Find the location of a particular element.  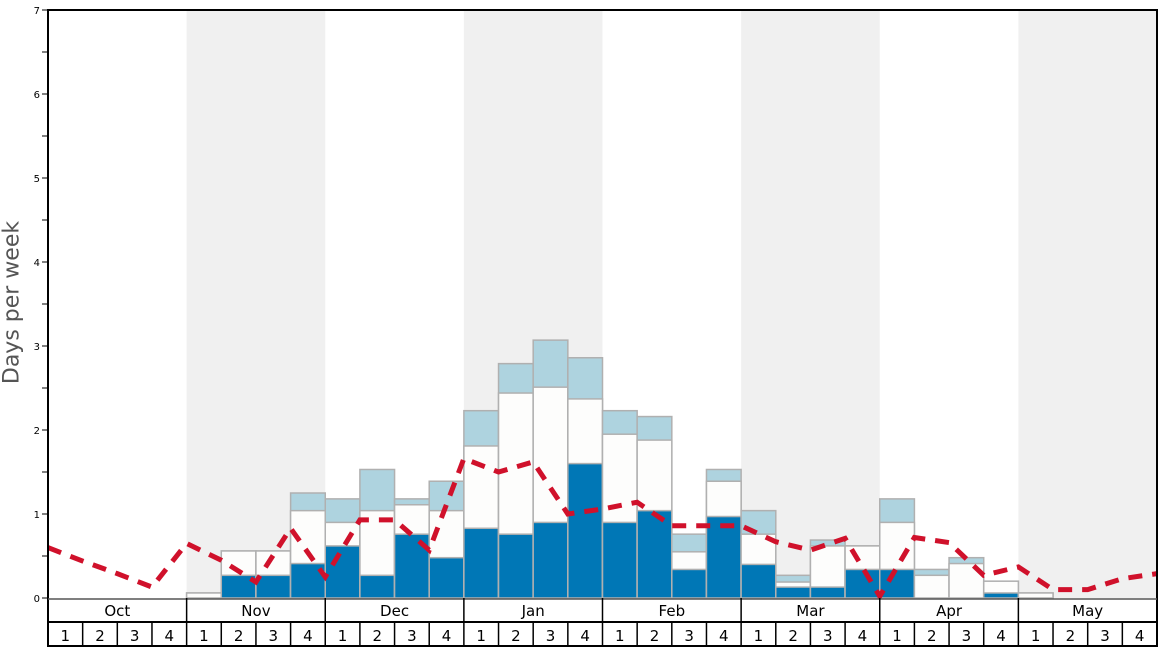

y-tick-label: 1 is located at coordinates (37, 515).